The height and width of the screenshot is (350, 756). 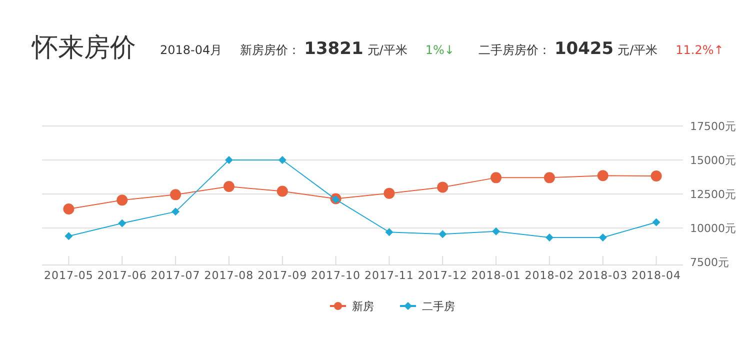 What do you see at coordinates (283, 275) in the screenshot?
I see `x-tick-label: 2017-09` at bounding box center [283, 275].